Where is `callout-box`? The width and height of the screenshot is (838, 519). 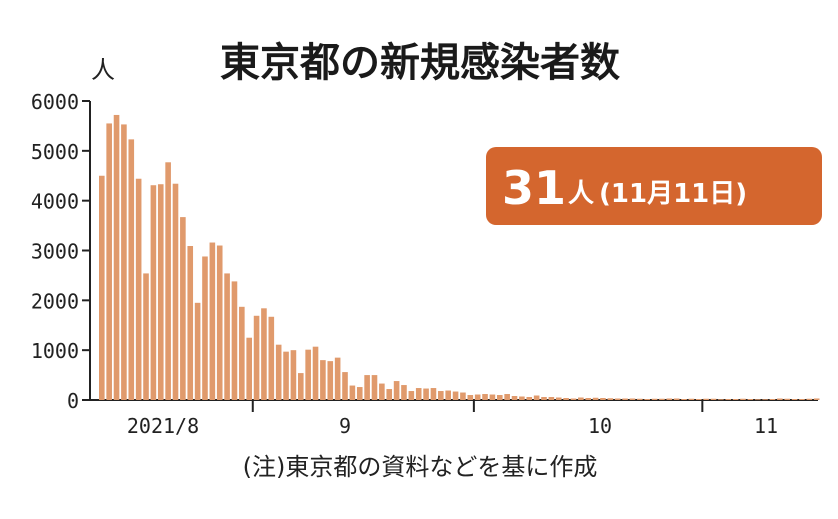 callout-box is located at coordinates (654, 186).